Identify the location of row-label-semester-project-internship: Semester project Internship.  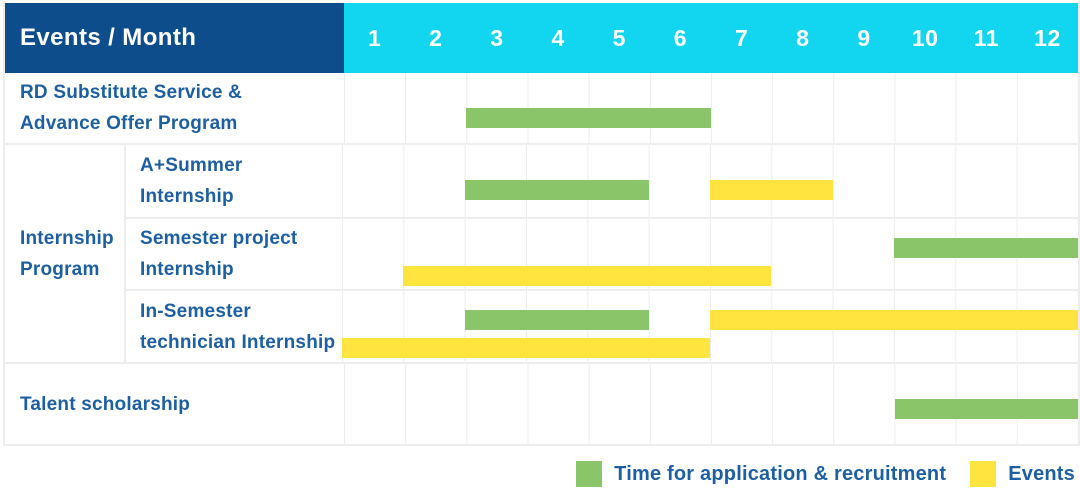
(234, 254).